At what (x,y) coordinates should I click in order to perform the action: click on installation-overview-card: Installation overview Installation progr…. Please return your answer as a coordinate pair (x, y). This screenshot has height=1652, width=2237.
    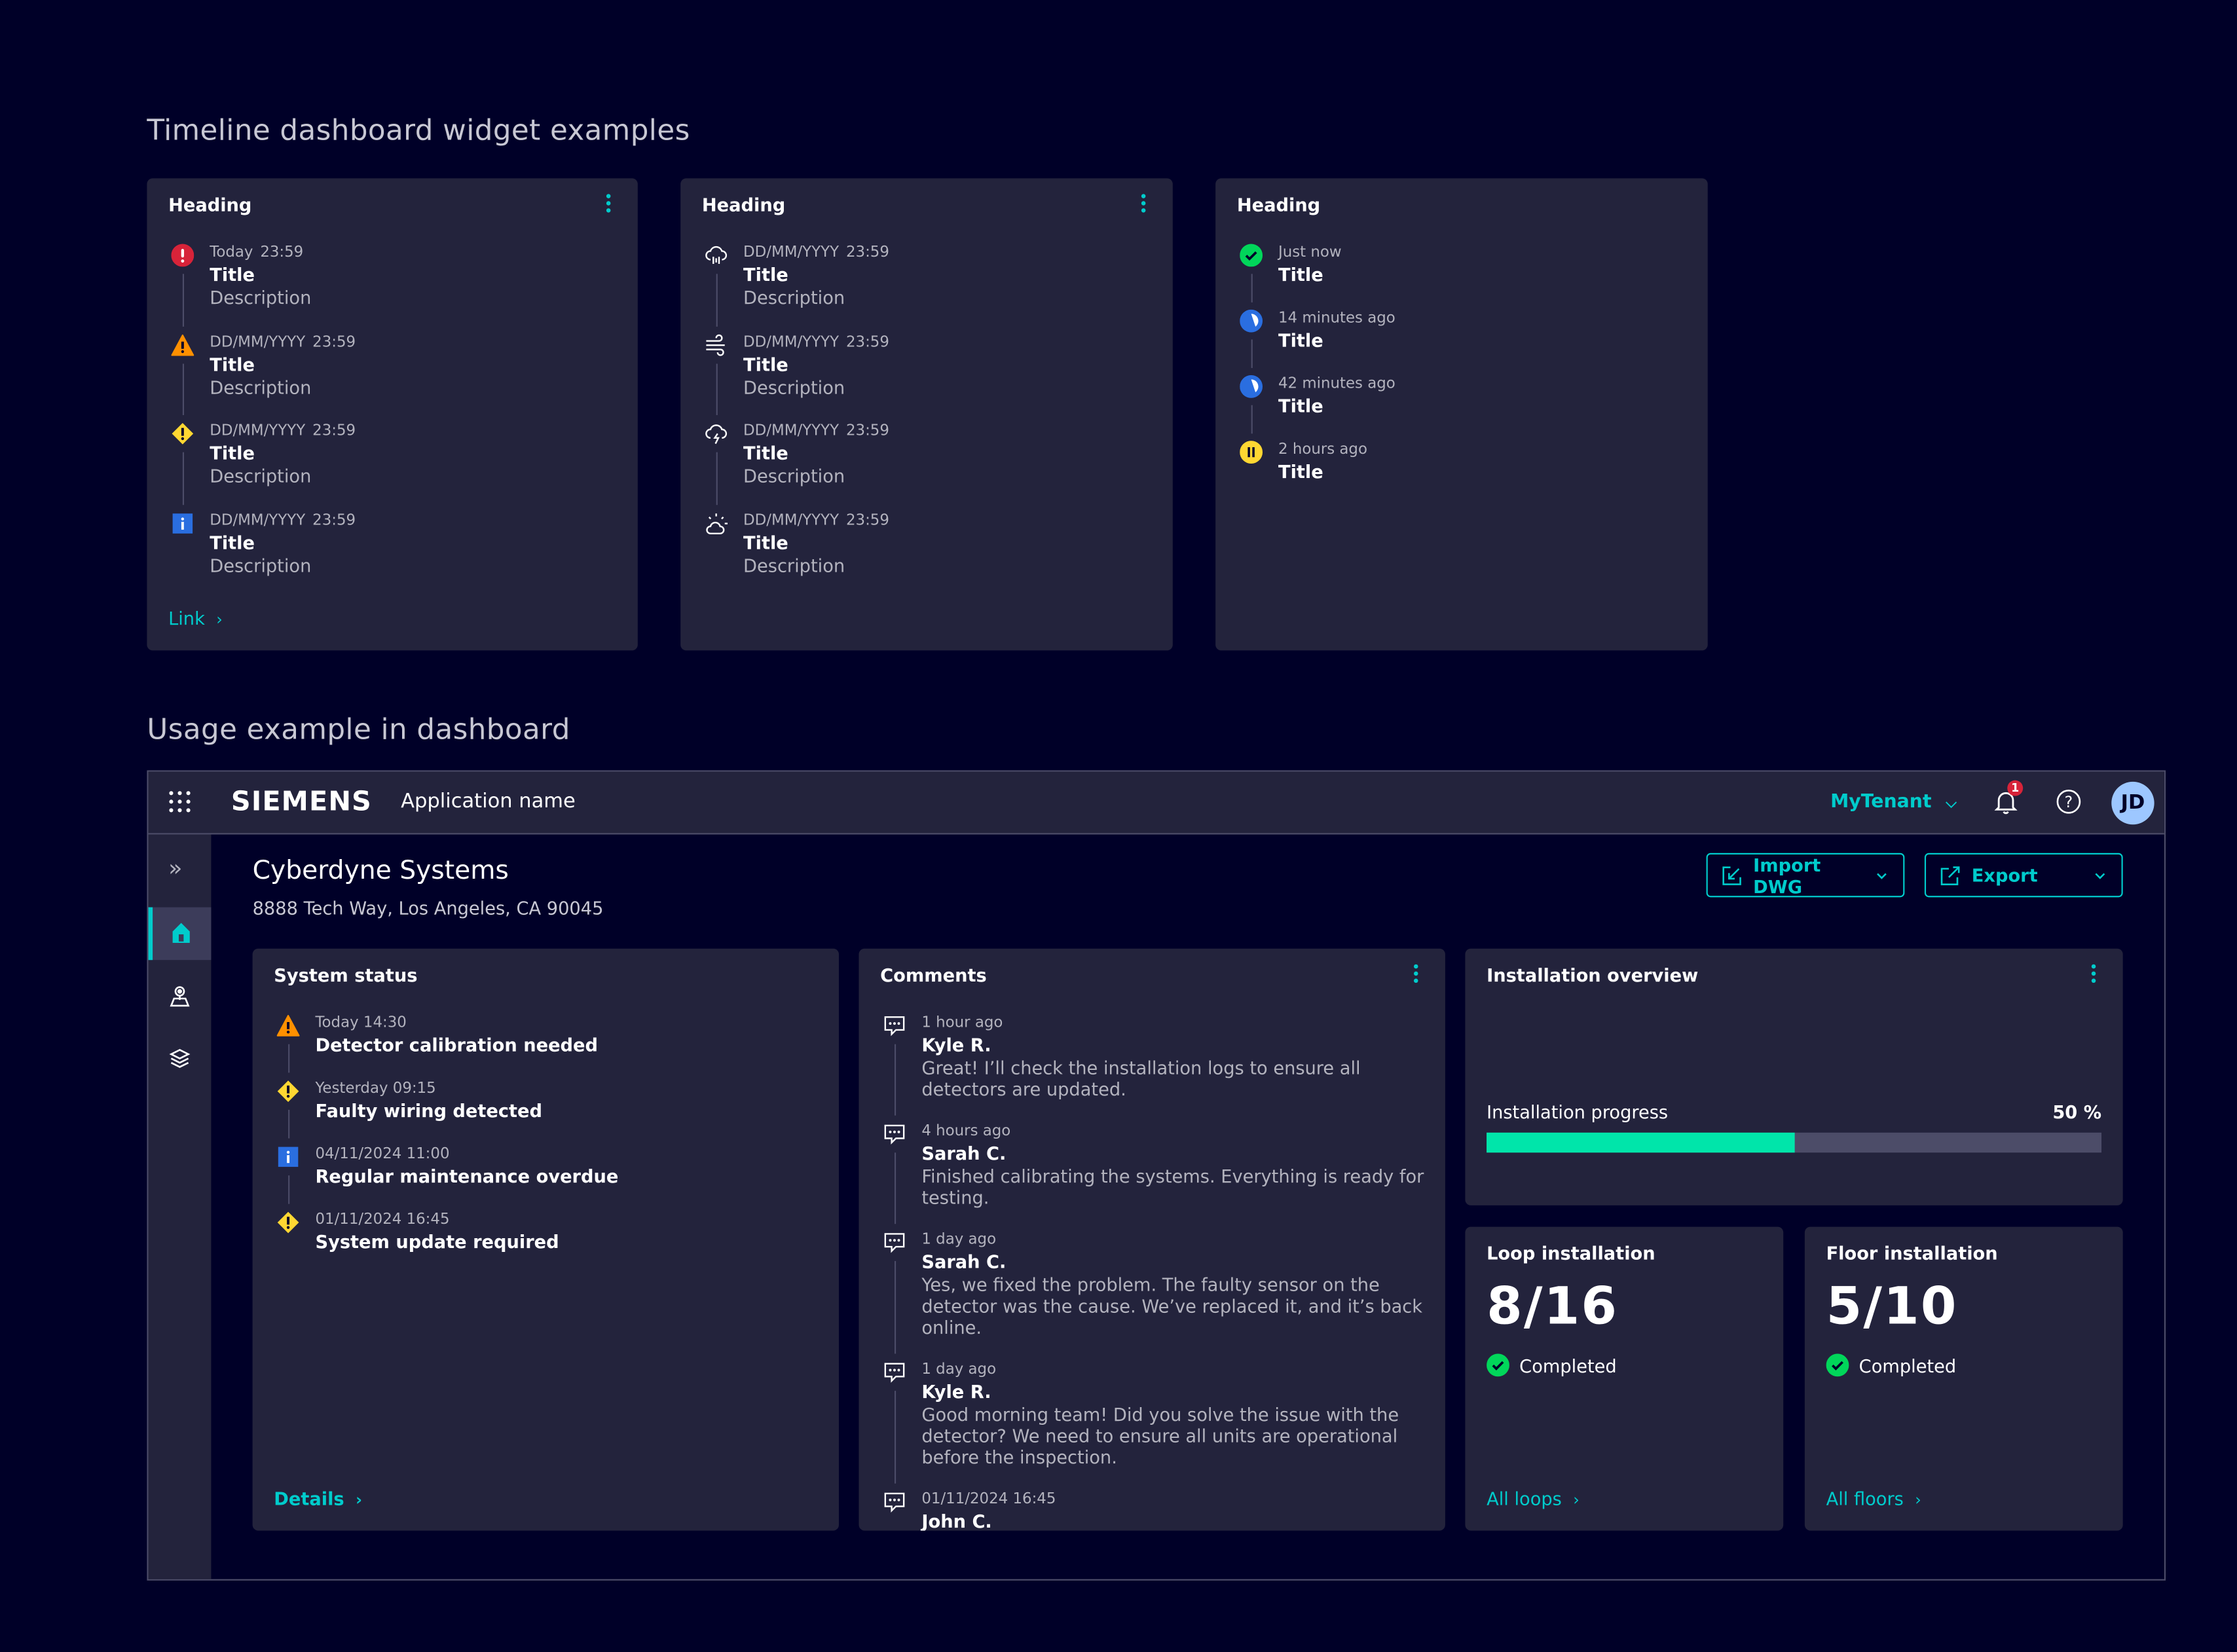
    Looking at the image, I should click on (1794, 1076).